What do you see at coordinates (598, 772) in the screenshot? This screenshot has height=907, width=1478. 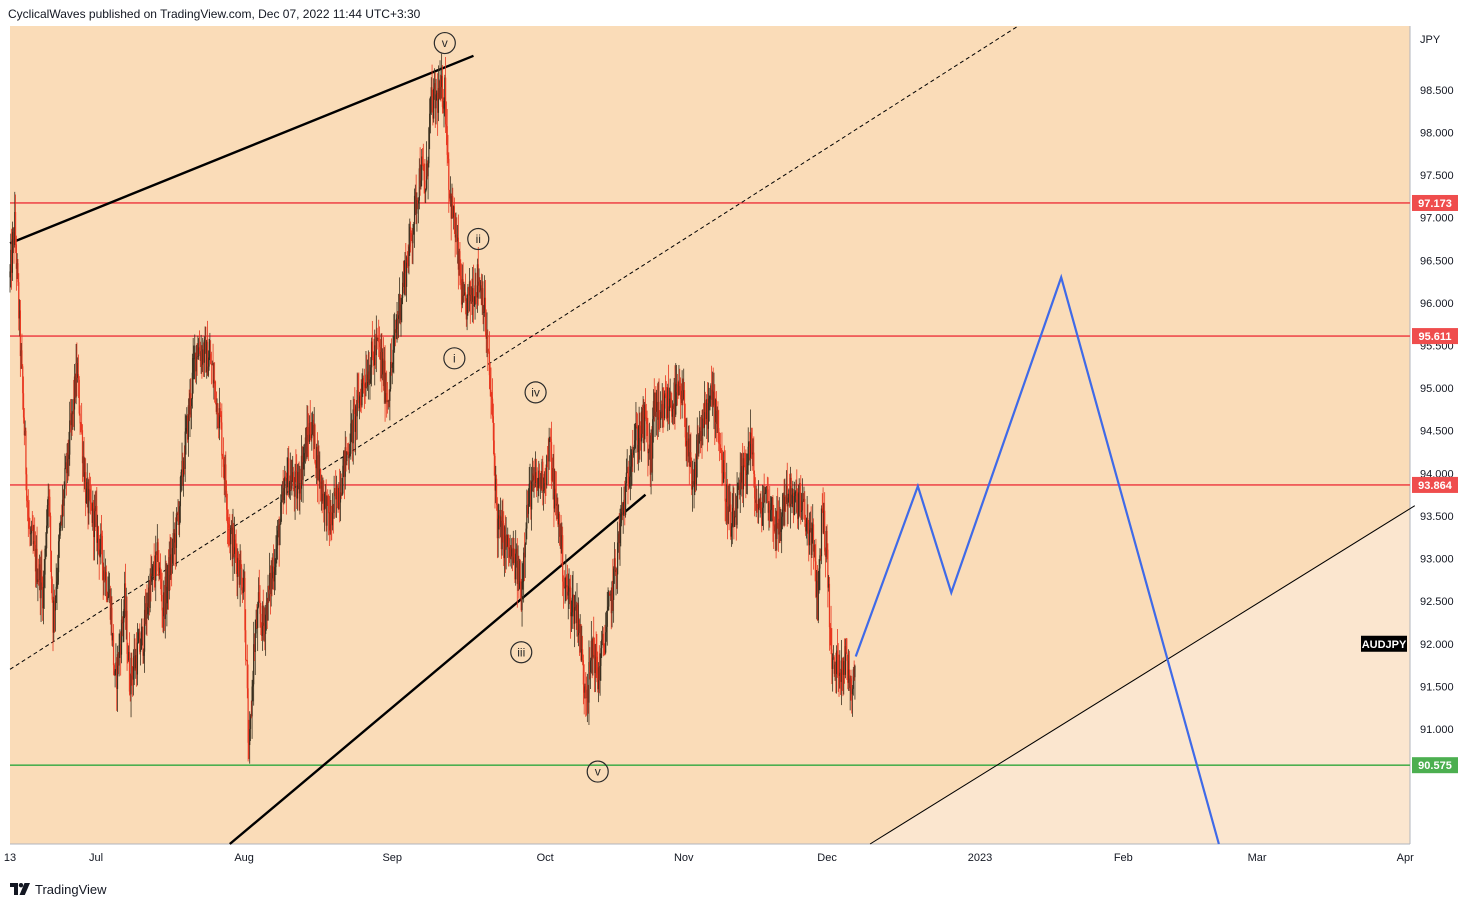 I see `wave-label-text: v` at bounding box center [598, 772].